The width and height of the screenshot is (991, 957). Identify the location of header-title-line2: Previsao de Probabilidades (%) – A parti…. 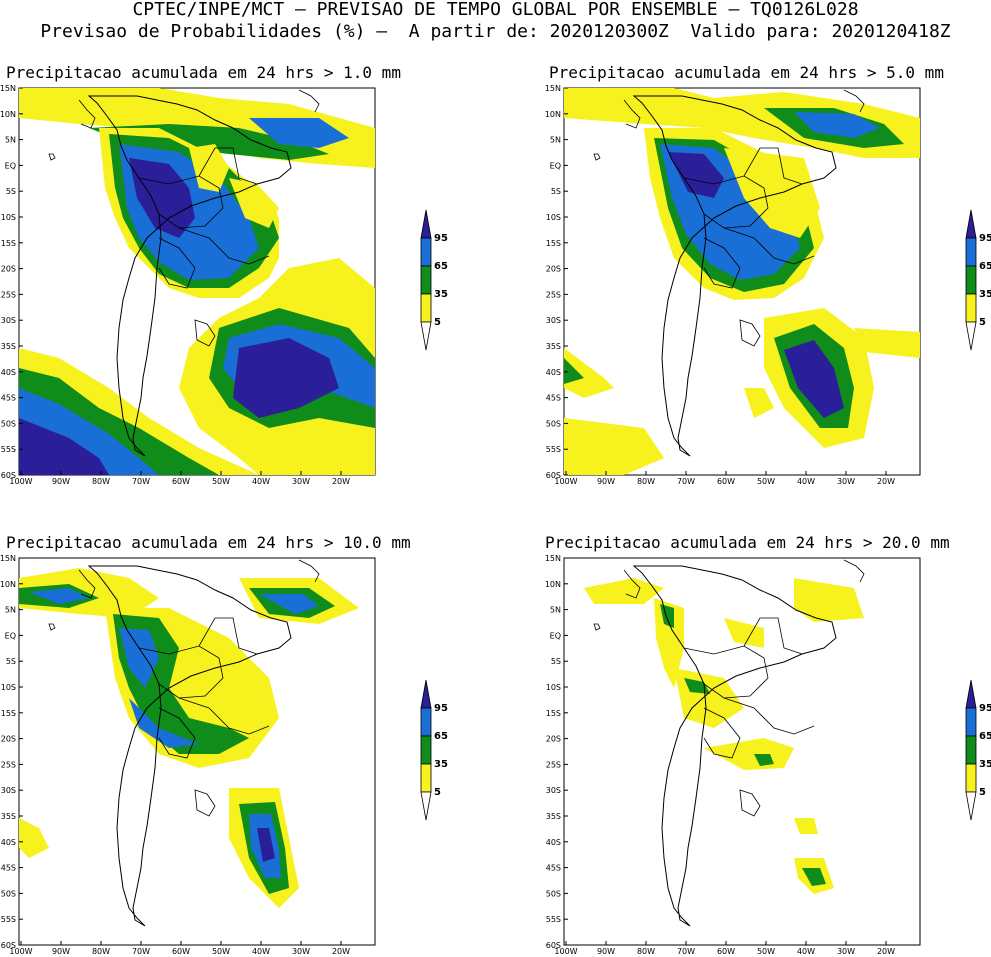
(495, 31).